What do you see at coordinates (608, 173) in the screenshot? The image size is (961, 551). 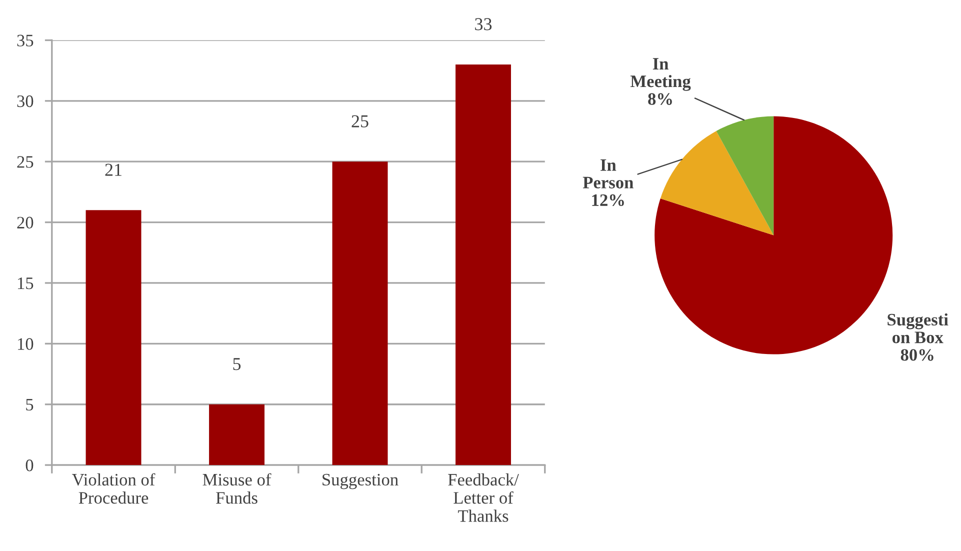 I see `slice-label: In Person` at bounding box center [608, 173].